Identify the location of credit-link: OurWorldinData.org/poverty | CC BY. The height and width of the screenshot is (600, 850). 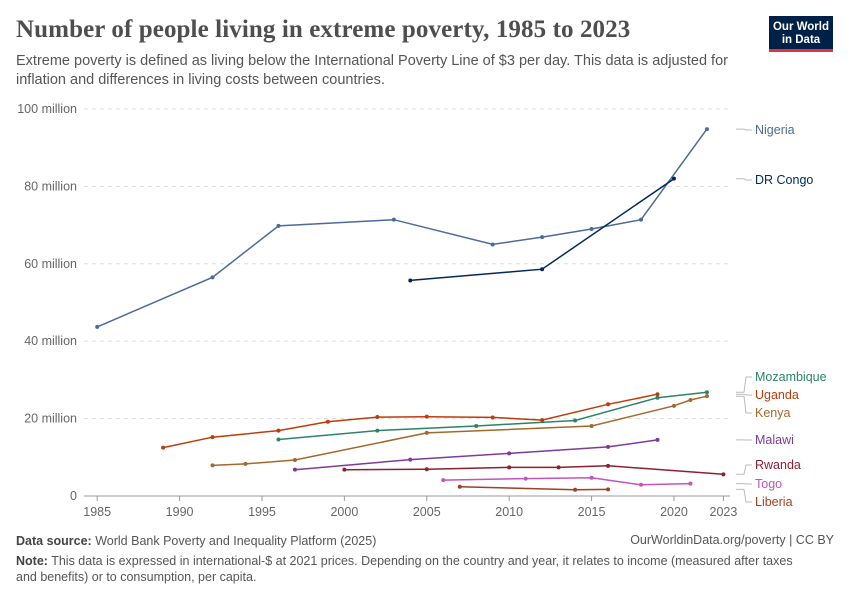
(732, 540).